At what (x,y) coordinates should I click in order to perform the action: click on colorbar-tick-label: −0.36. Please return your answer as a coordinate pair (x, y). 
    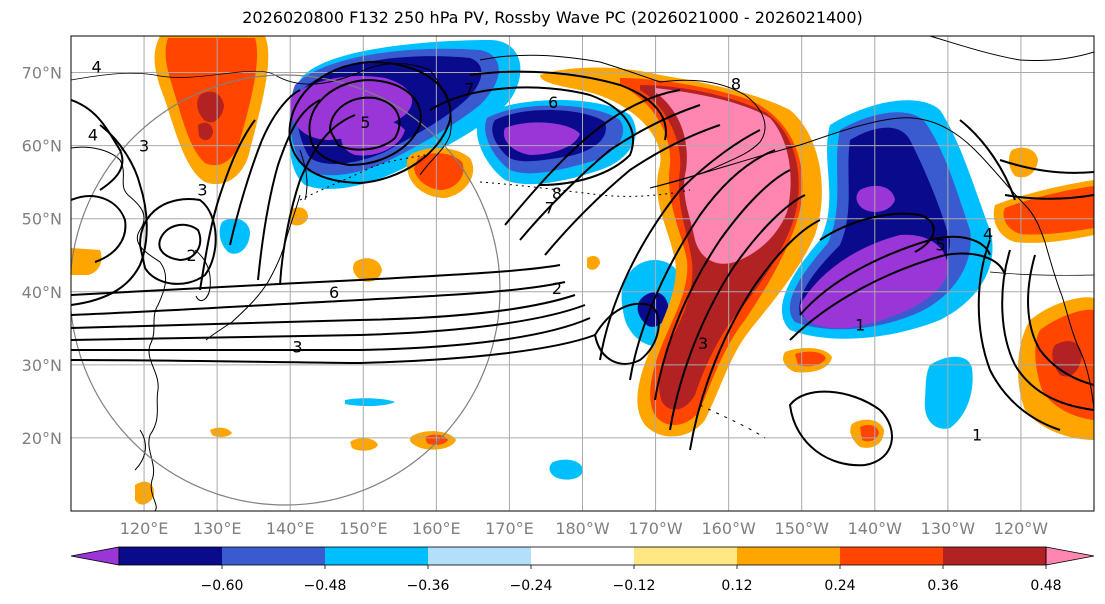
    Looking at the image, I should click on (428, 586).